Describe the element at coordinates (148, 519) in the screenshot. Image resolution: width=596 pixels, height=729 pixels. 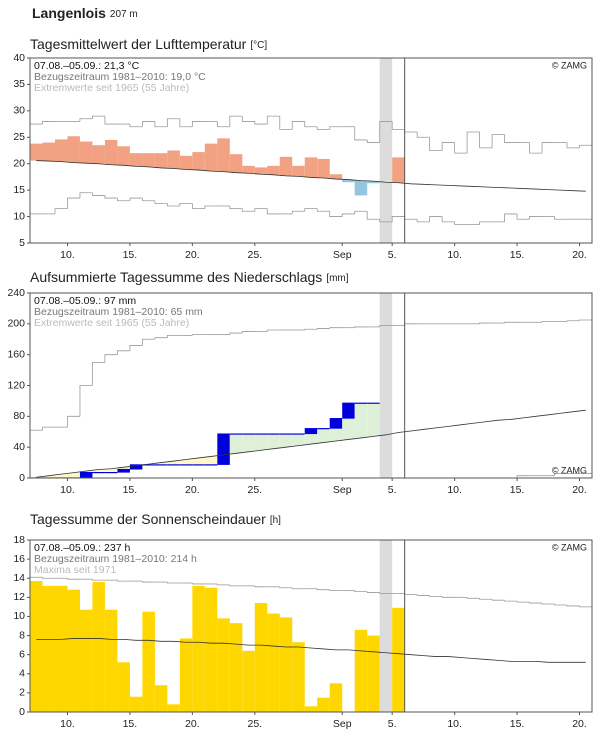
I see `chart-title: Tagessumme der Sonnenscheindauer` at that location.